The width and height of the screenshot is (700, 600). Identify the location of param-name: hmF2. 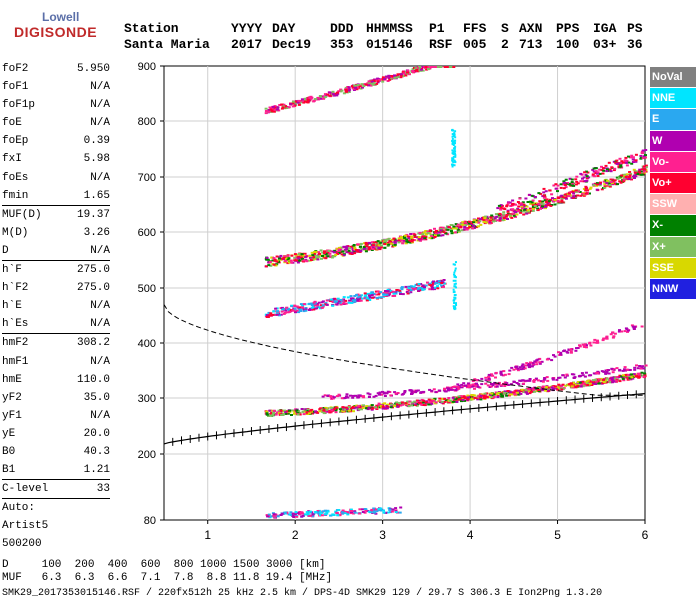
(15, 343).